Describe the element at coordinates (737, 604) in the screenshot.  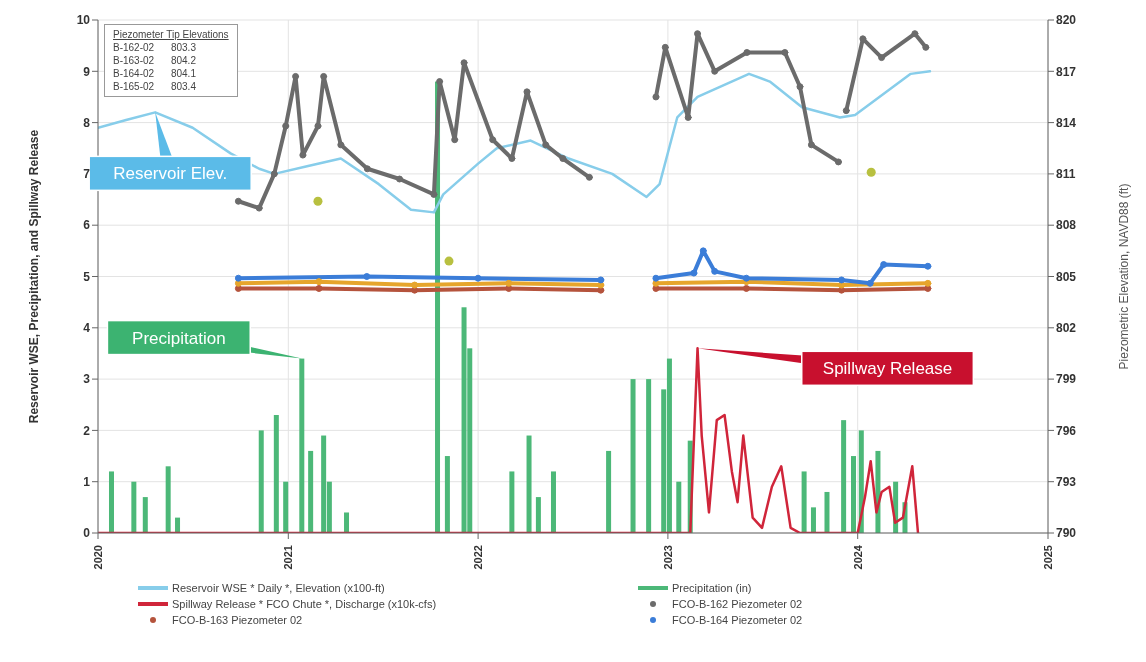
I see `legend-label: FCO-B-162 Piezometer 02` at that location.